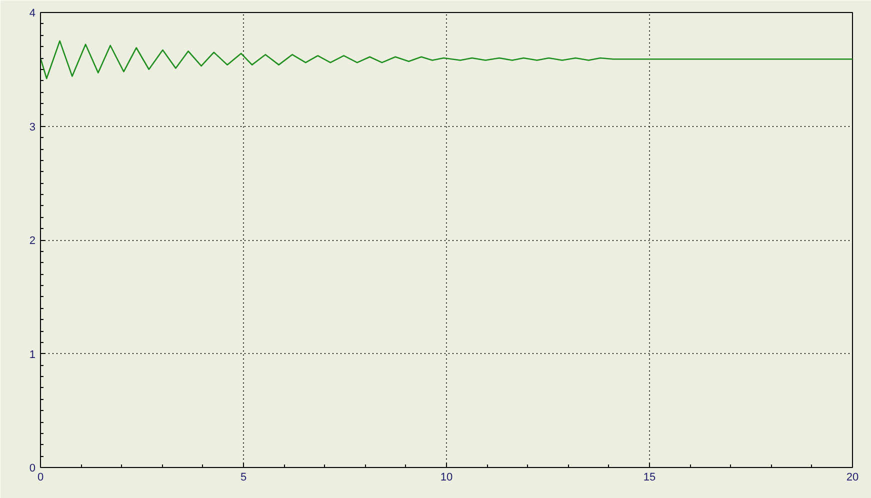  What do you see at coordinates (243, 478) in the screenshot?
I see `x-tick-label: 5` at bounding box center [243, 478].